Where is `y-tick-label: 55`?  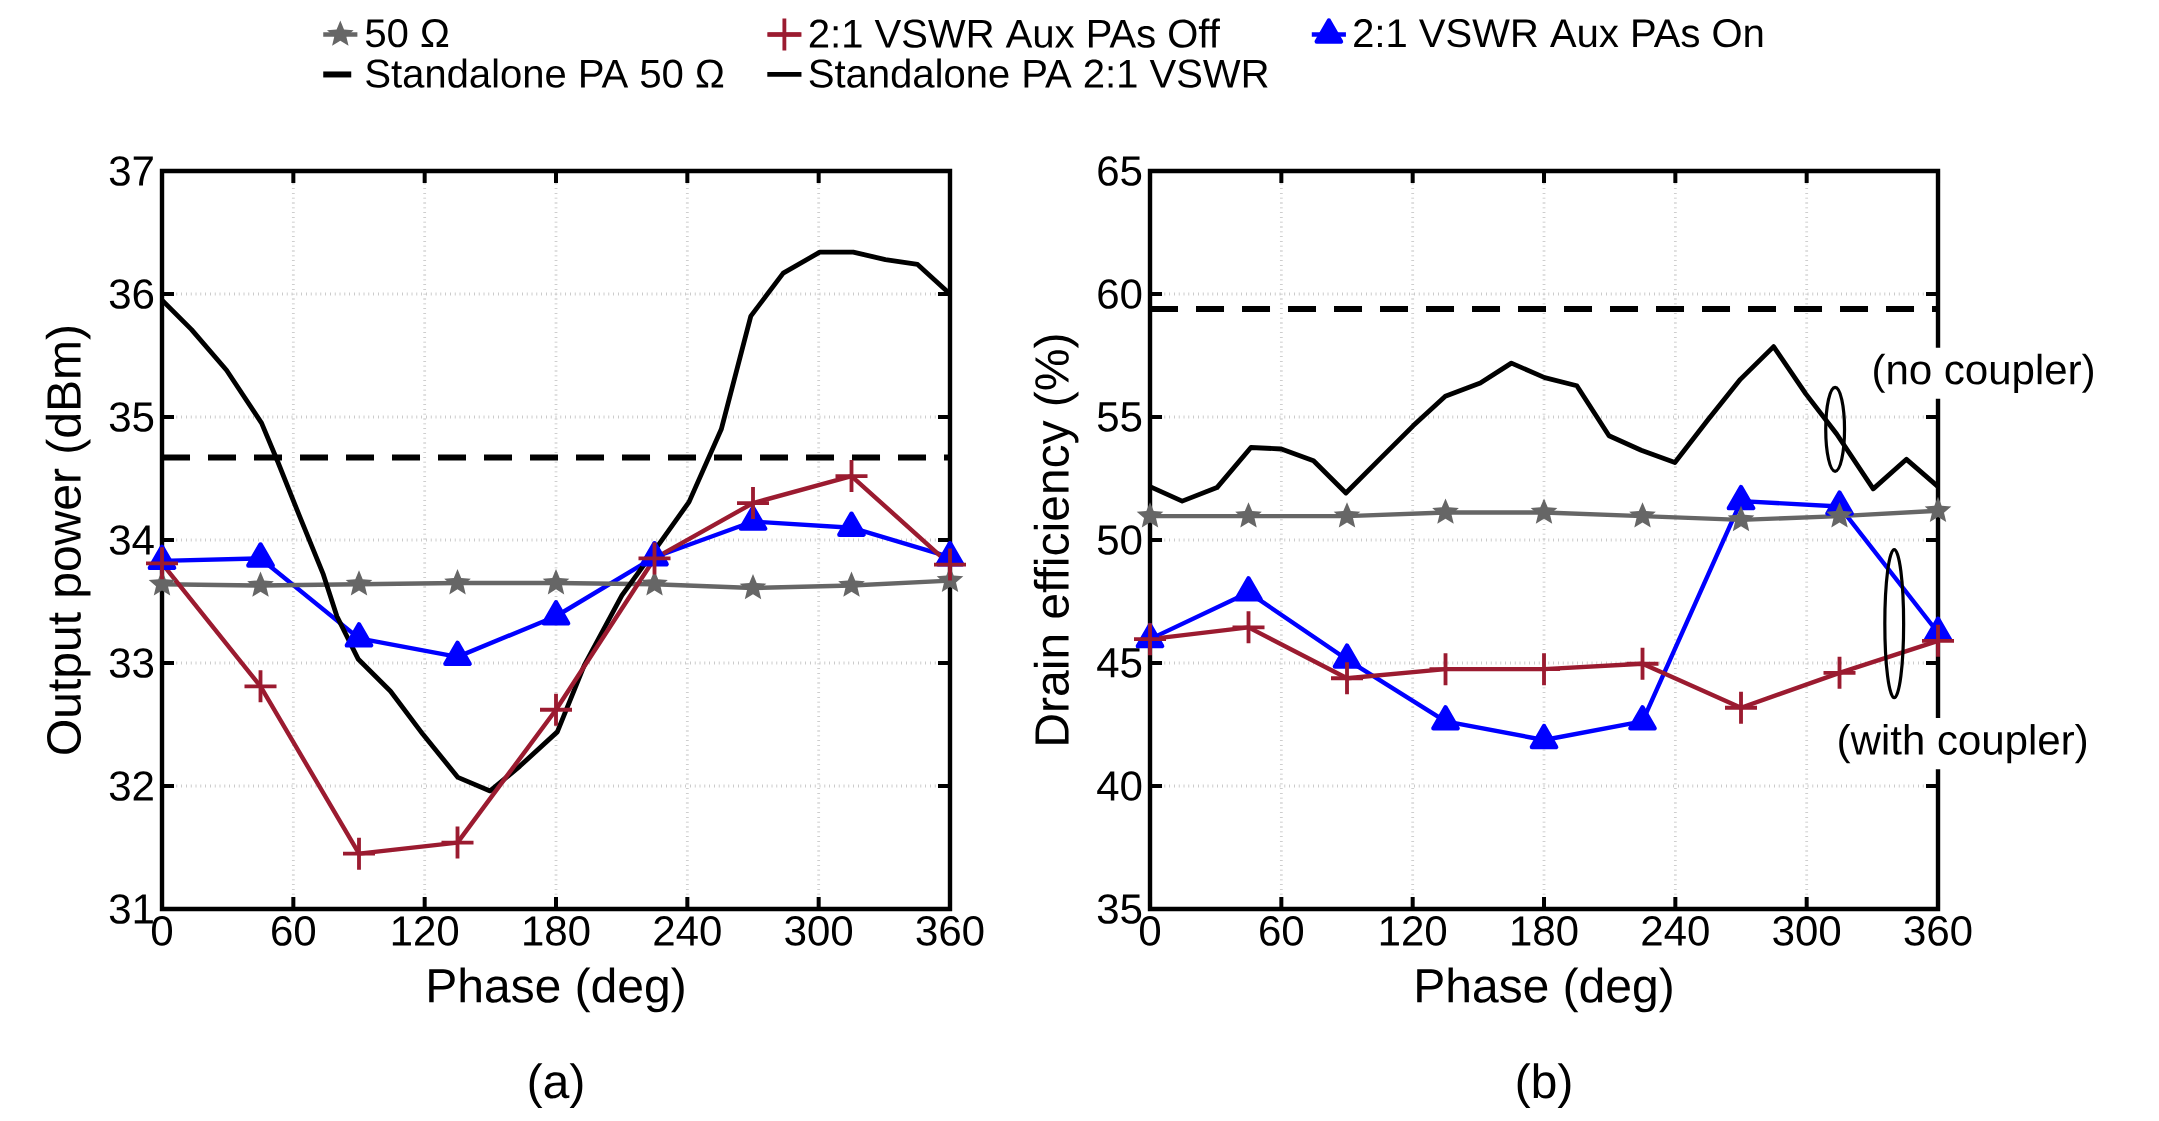 y-tick-label: 55 is located at coordinates (1119, 417).